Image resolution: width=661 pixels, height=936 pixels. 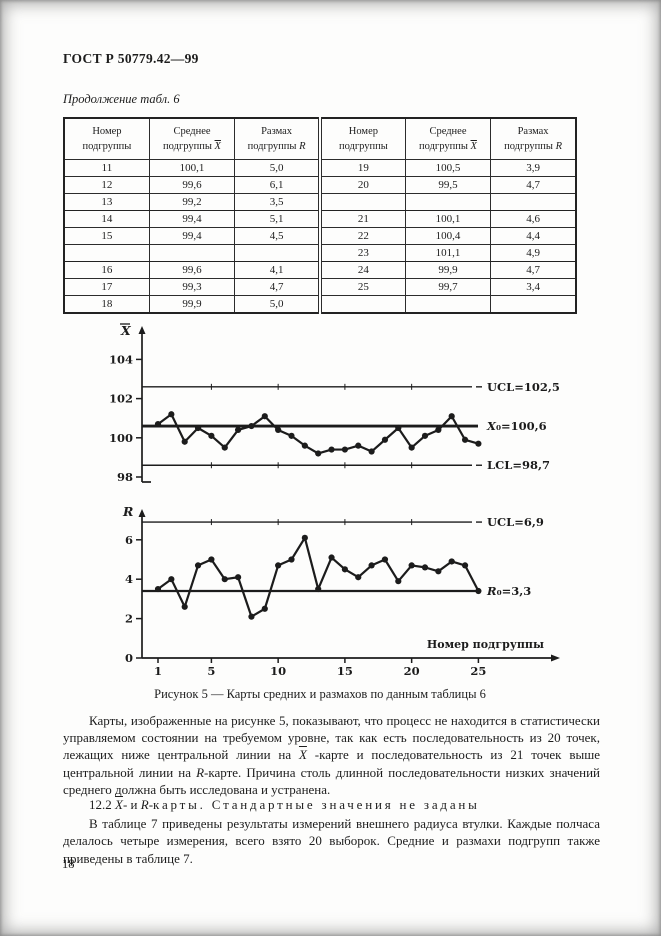 I want to click on y-axis-label: X, so click(x=126, y=330).